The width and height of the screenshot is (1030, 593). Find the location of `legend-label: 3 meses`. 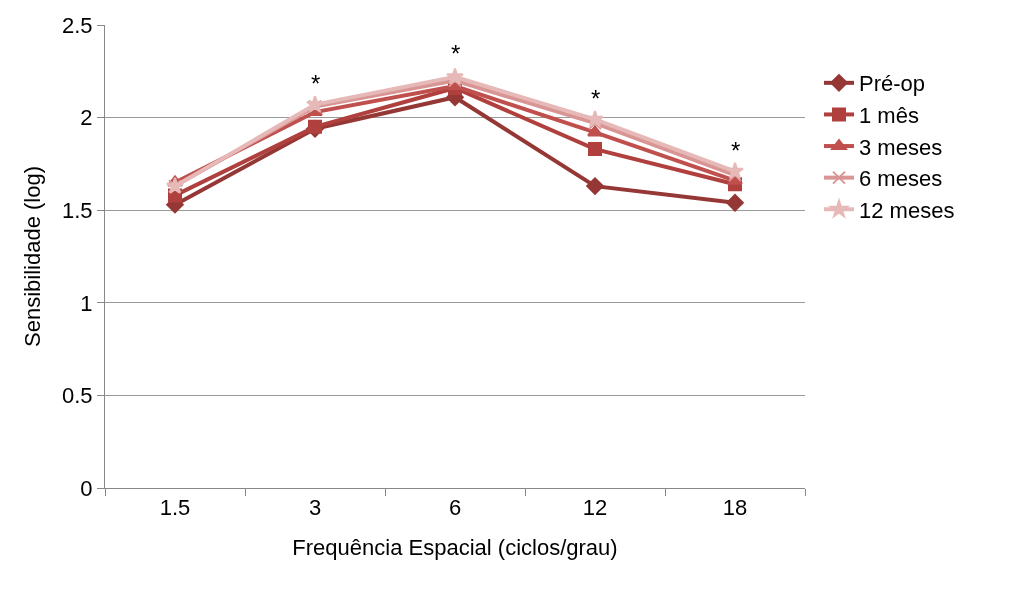

legend-label: 3 meses is located at coordinates (901, 147).